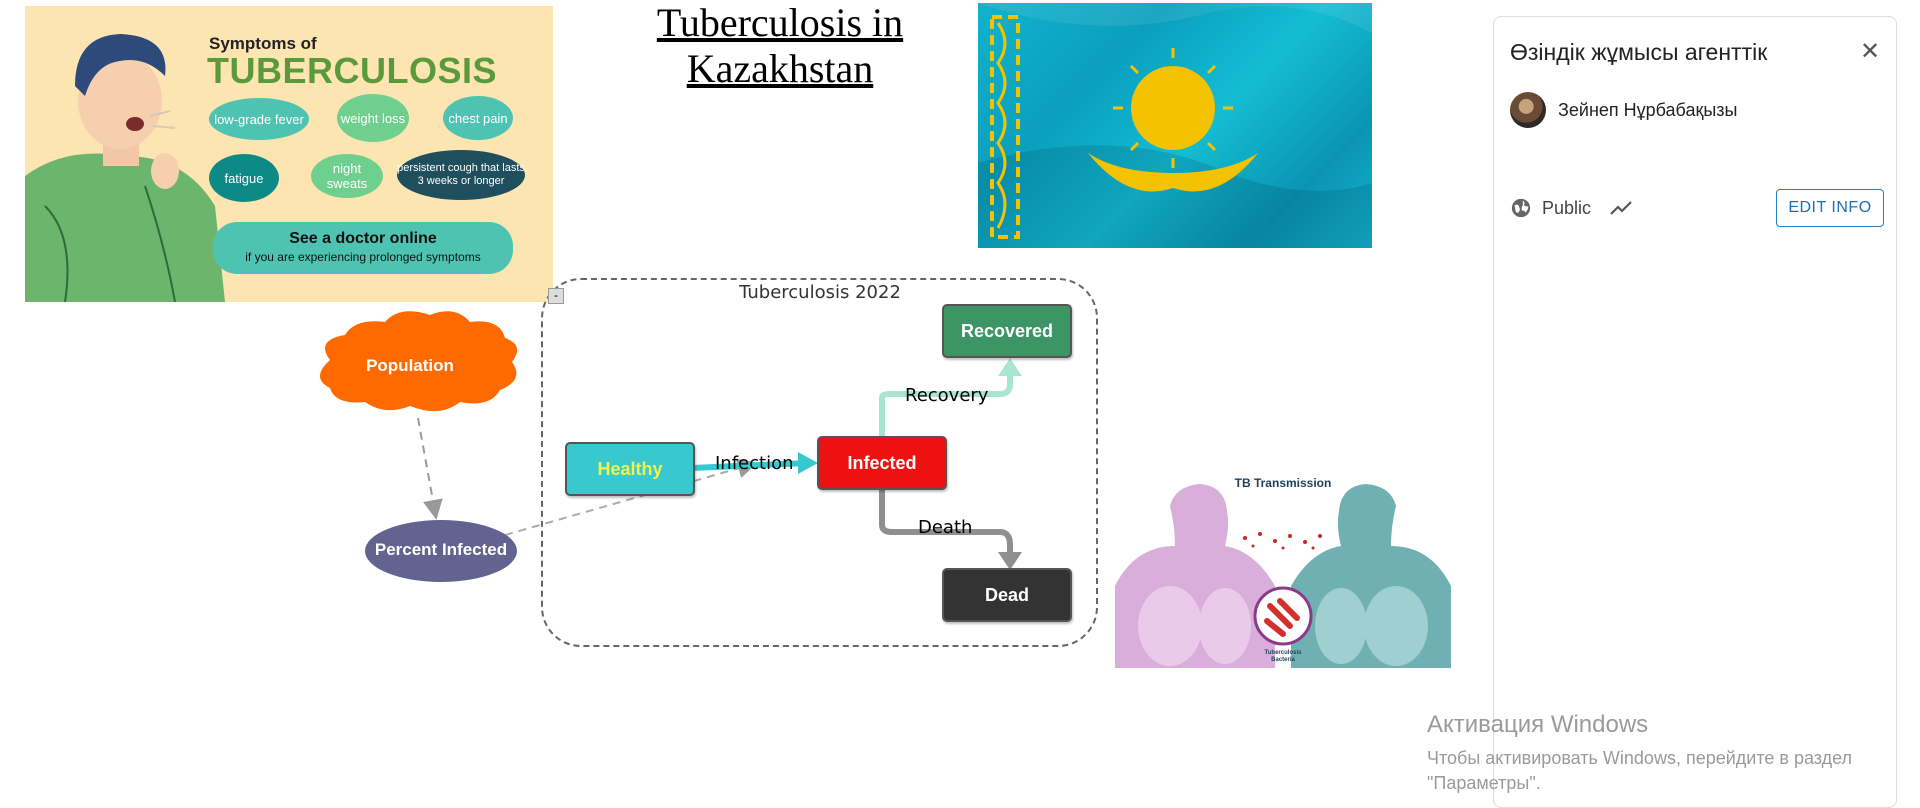 This screenshot has width=1920, height=808. What do you see at coordinates (1648, 109) in the screenshot?
I see `owner-name: Зейнеп Нұрбабақызы` at bounding box center [1648, 109].